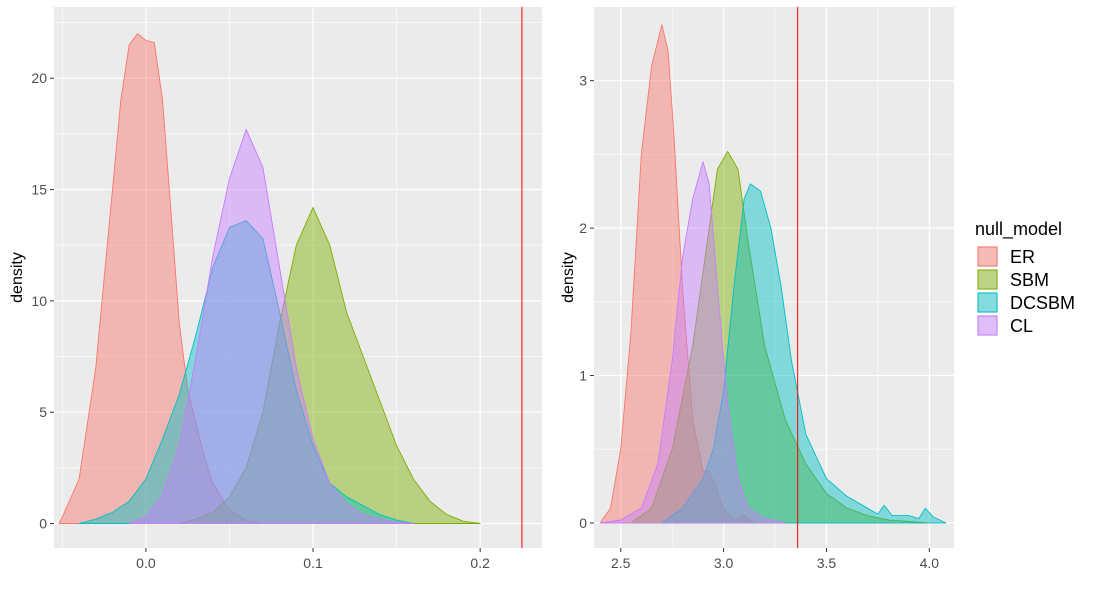 Image resolution: width=1100 pixels, height=600 pixels. What do you see at coordinates (930, 563) in the screenshot?
I see `x-tick-label: 4.0` at bounding box center [930, 563].